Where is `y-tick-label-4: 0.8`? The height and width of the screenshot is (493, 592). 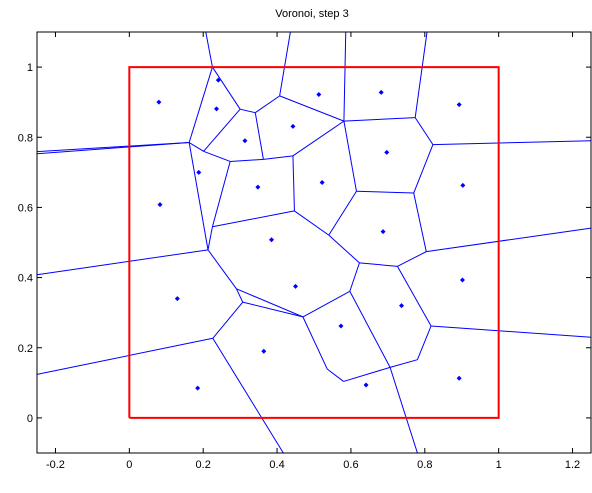 y-tick-label-4: 0.8 is located at coordinates (25, 138).